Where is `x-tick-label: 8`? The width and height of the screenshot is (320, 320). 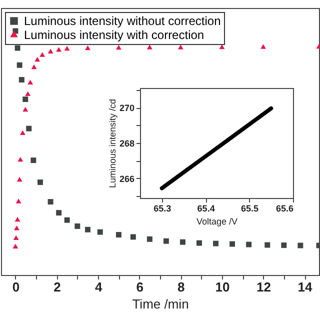 x-tick-label: 8 is located at coordinates (181, 287).